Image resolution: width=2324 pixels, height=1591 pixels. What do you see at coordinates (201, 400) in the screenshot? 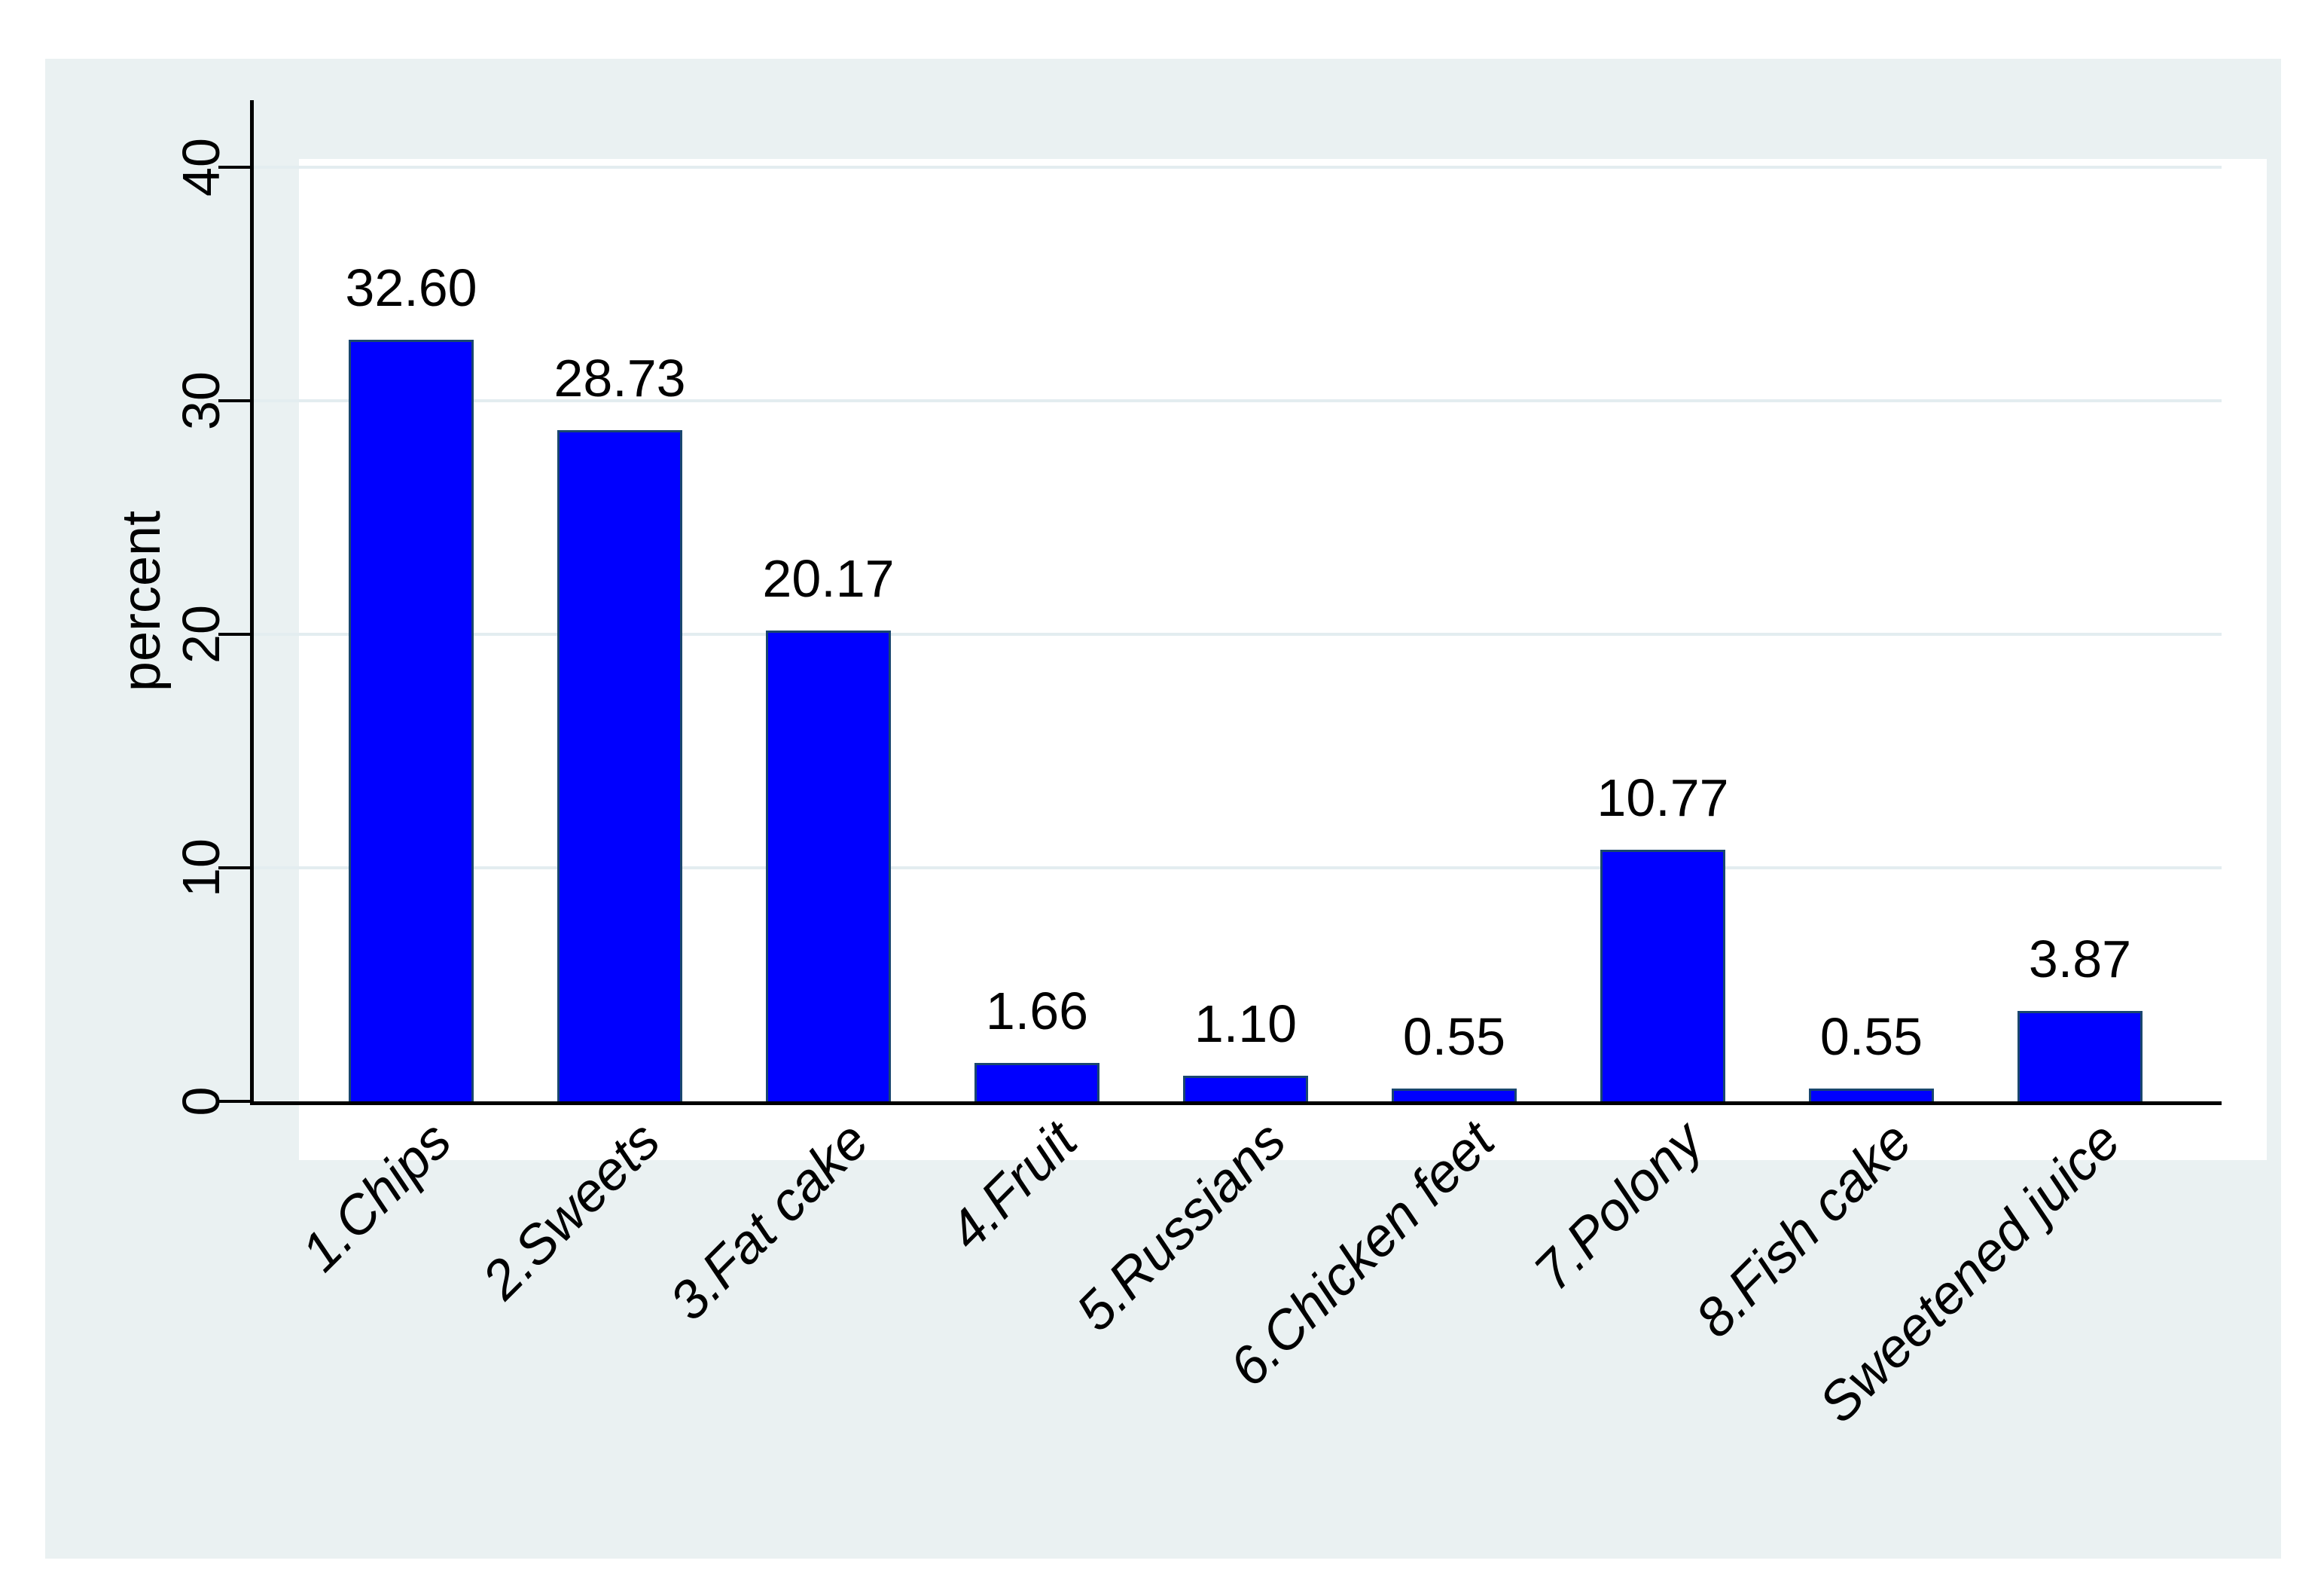
I see `y-tick-label-30: 30` at bounding box center [201, 400].